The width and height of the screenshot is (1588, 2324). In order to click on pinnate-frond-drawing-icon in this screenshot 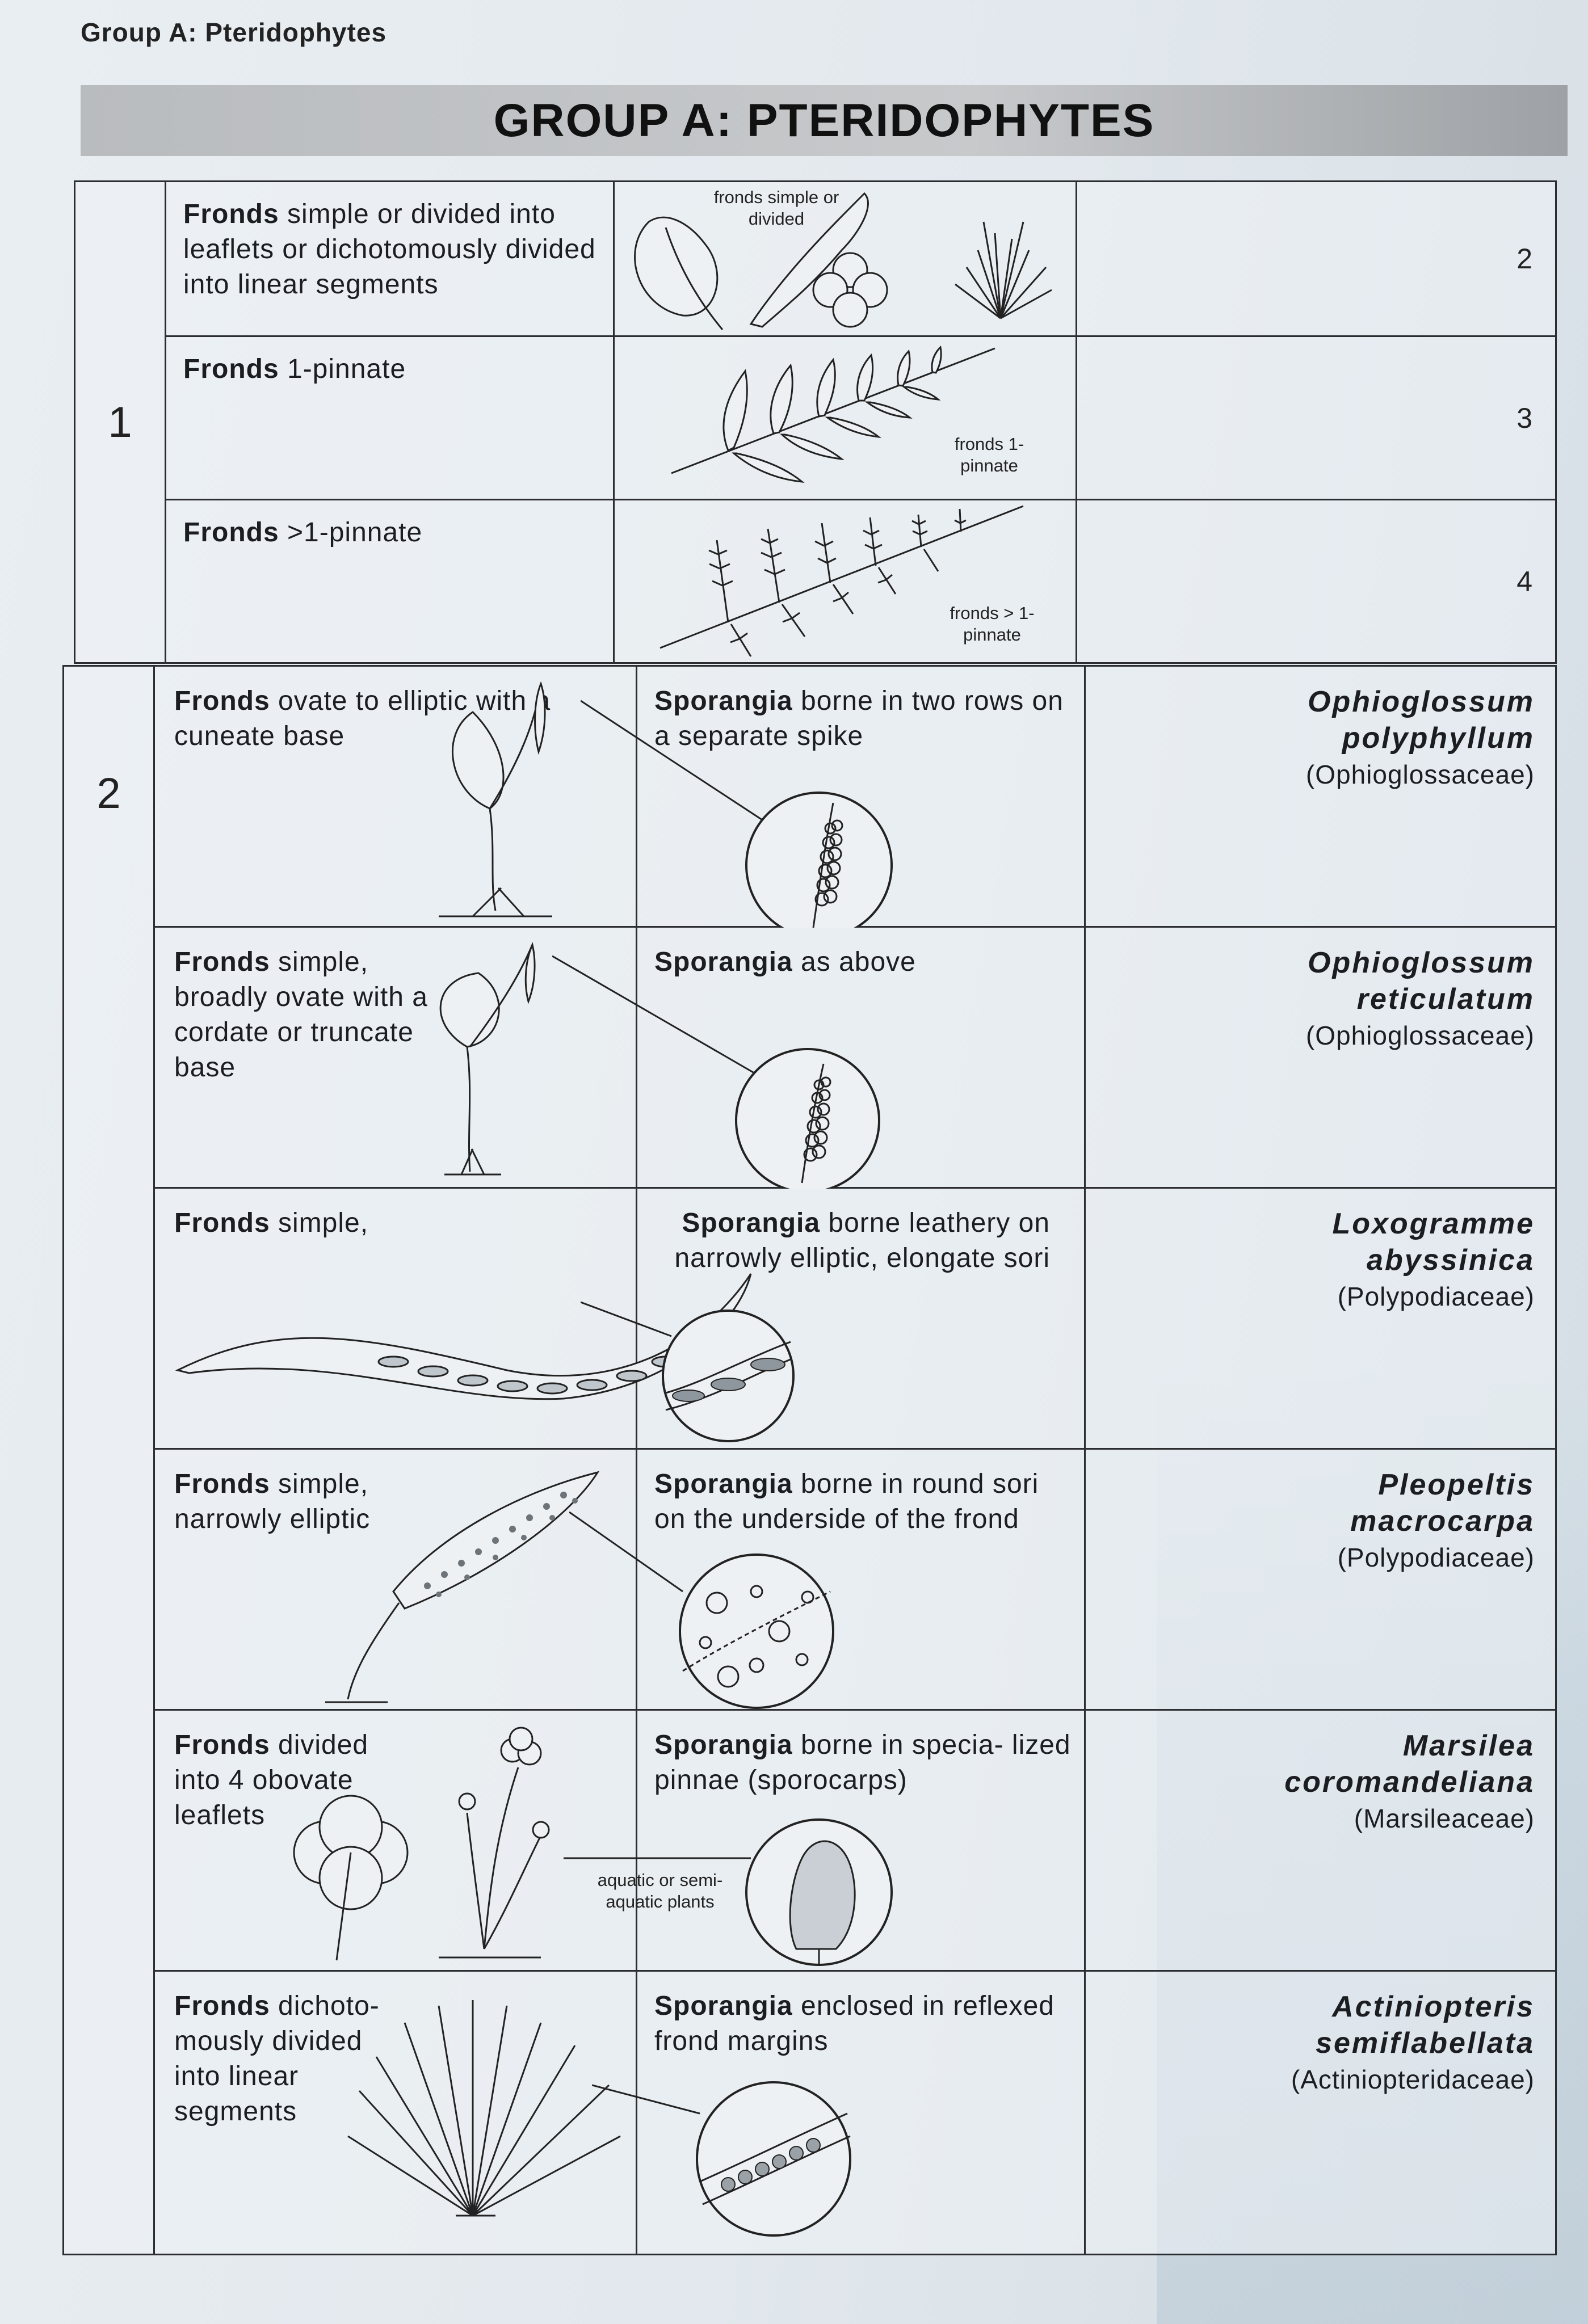, I will do `click(833, 414)`.